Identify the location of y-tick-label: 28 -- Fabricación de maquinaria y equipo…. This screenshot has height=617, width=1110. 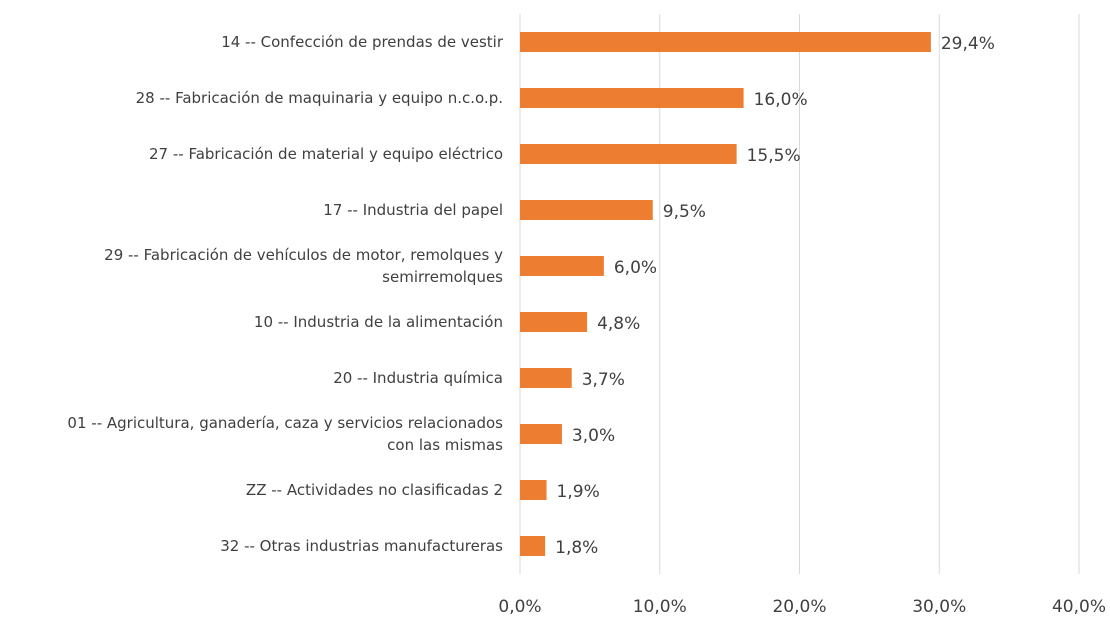
(319, 98).